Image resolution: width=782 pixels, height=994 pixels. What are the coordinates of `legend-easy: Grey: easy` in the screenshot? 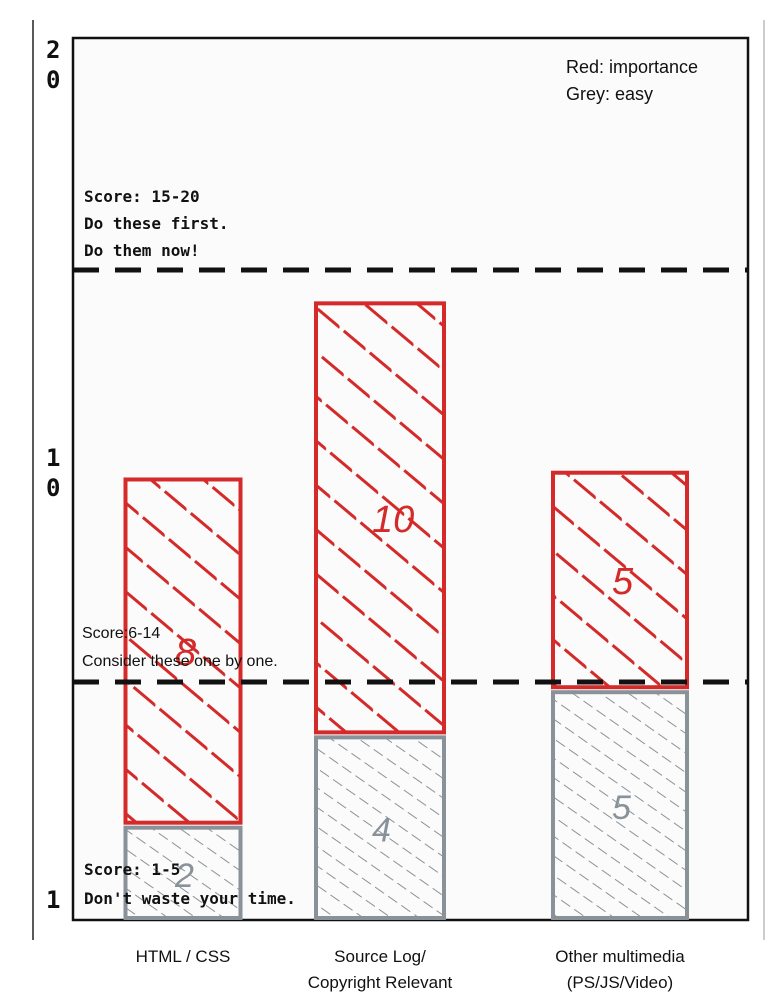 It's located at (609, 94).